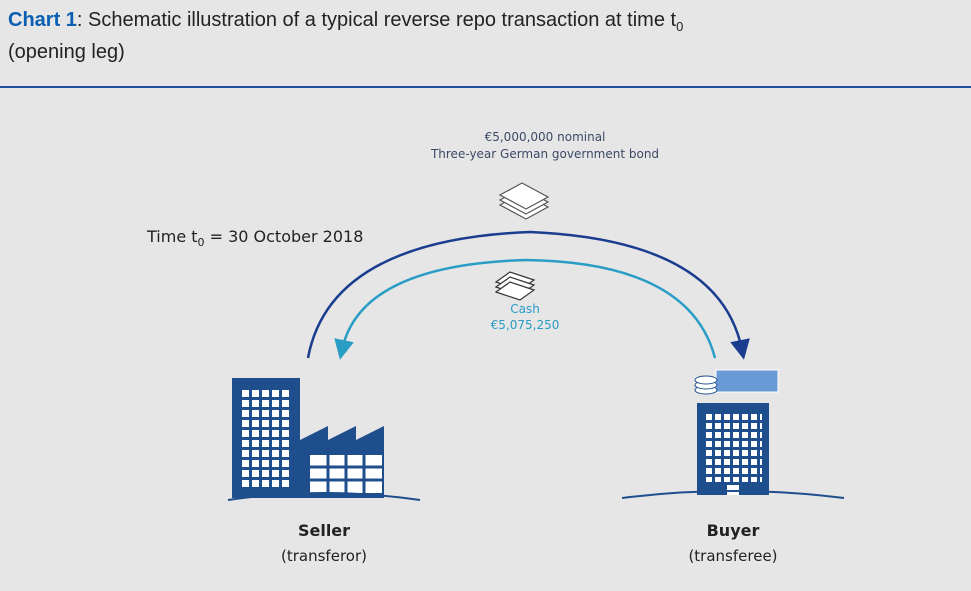  Describe the element at coordinates (324, 530) in the screenshot. I see `seller-name: Seller` at that location.